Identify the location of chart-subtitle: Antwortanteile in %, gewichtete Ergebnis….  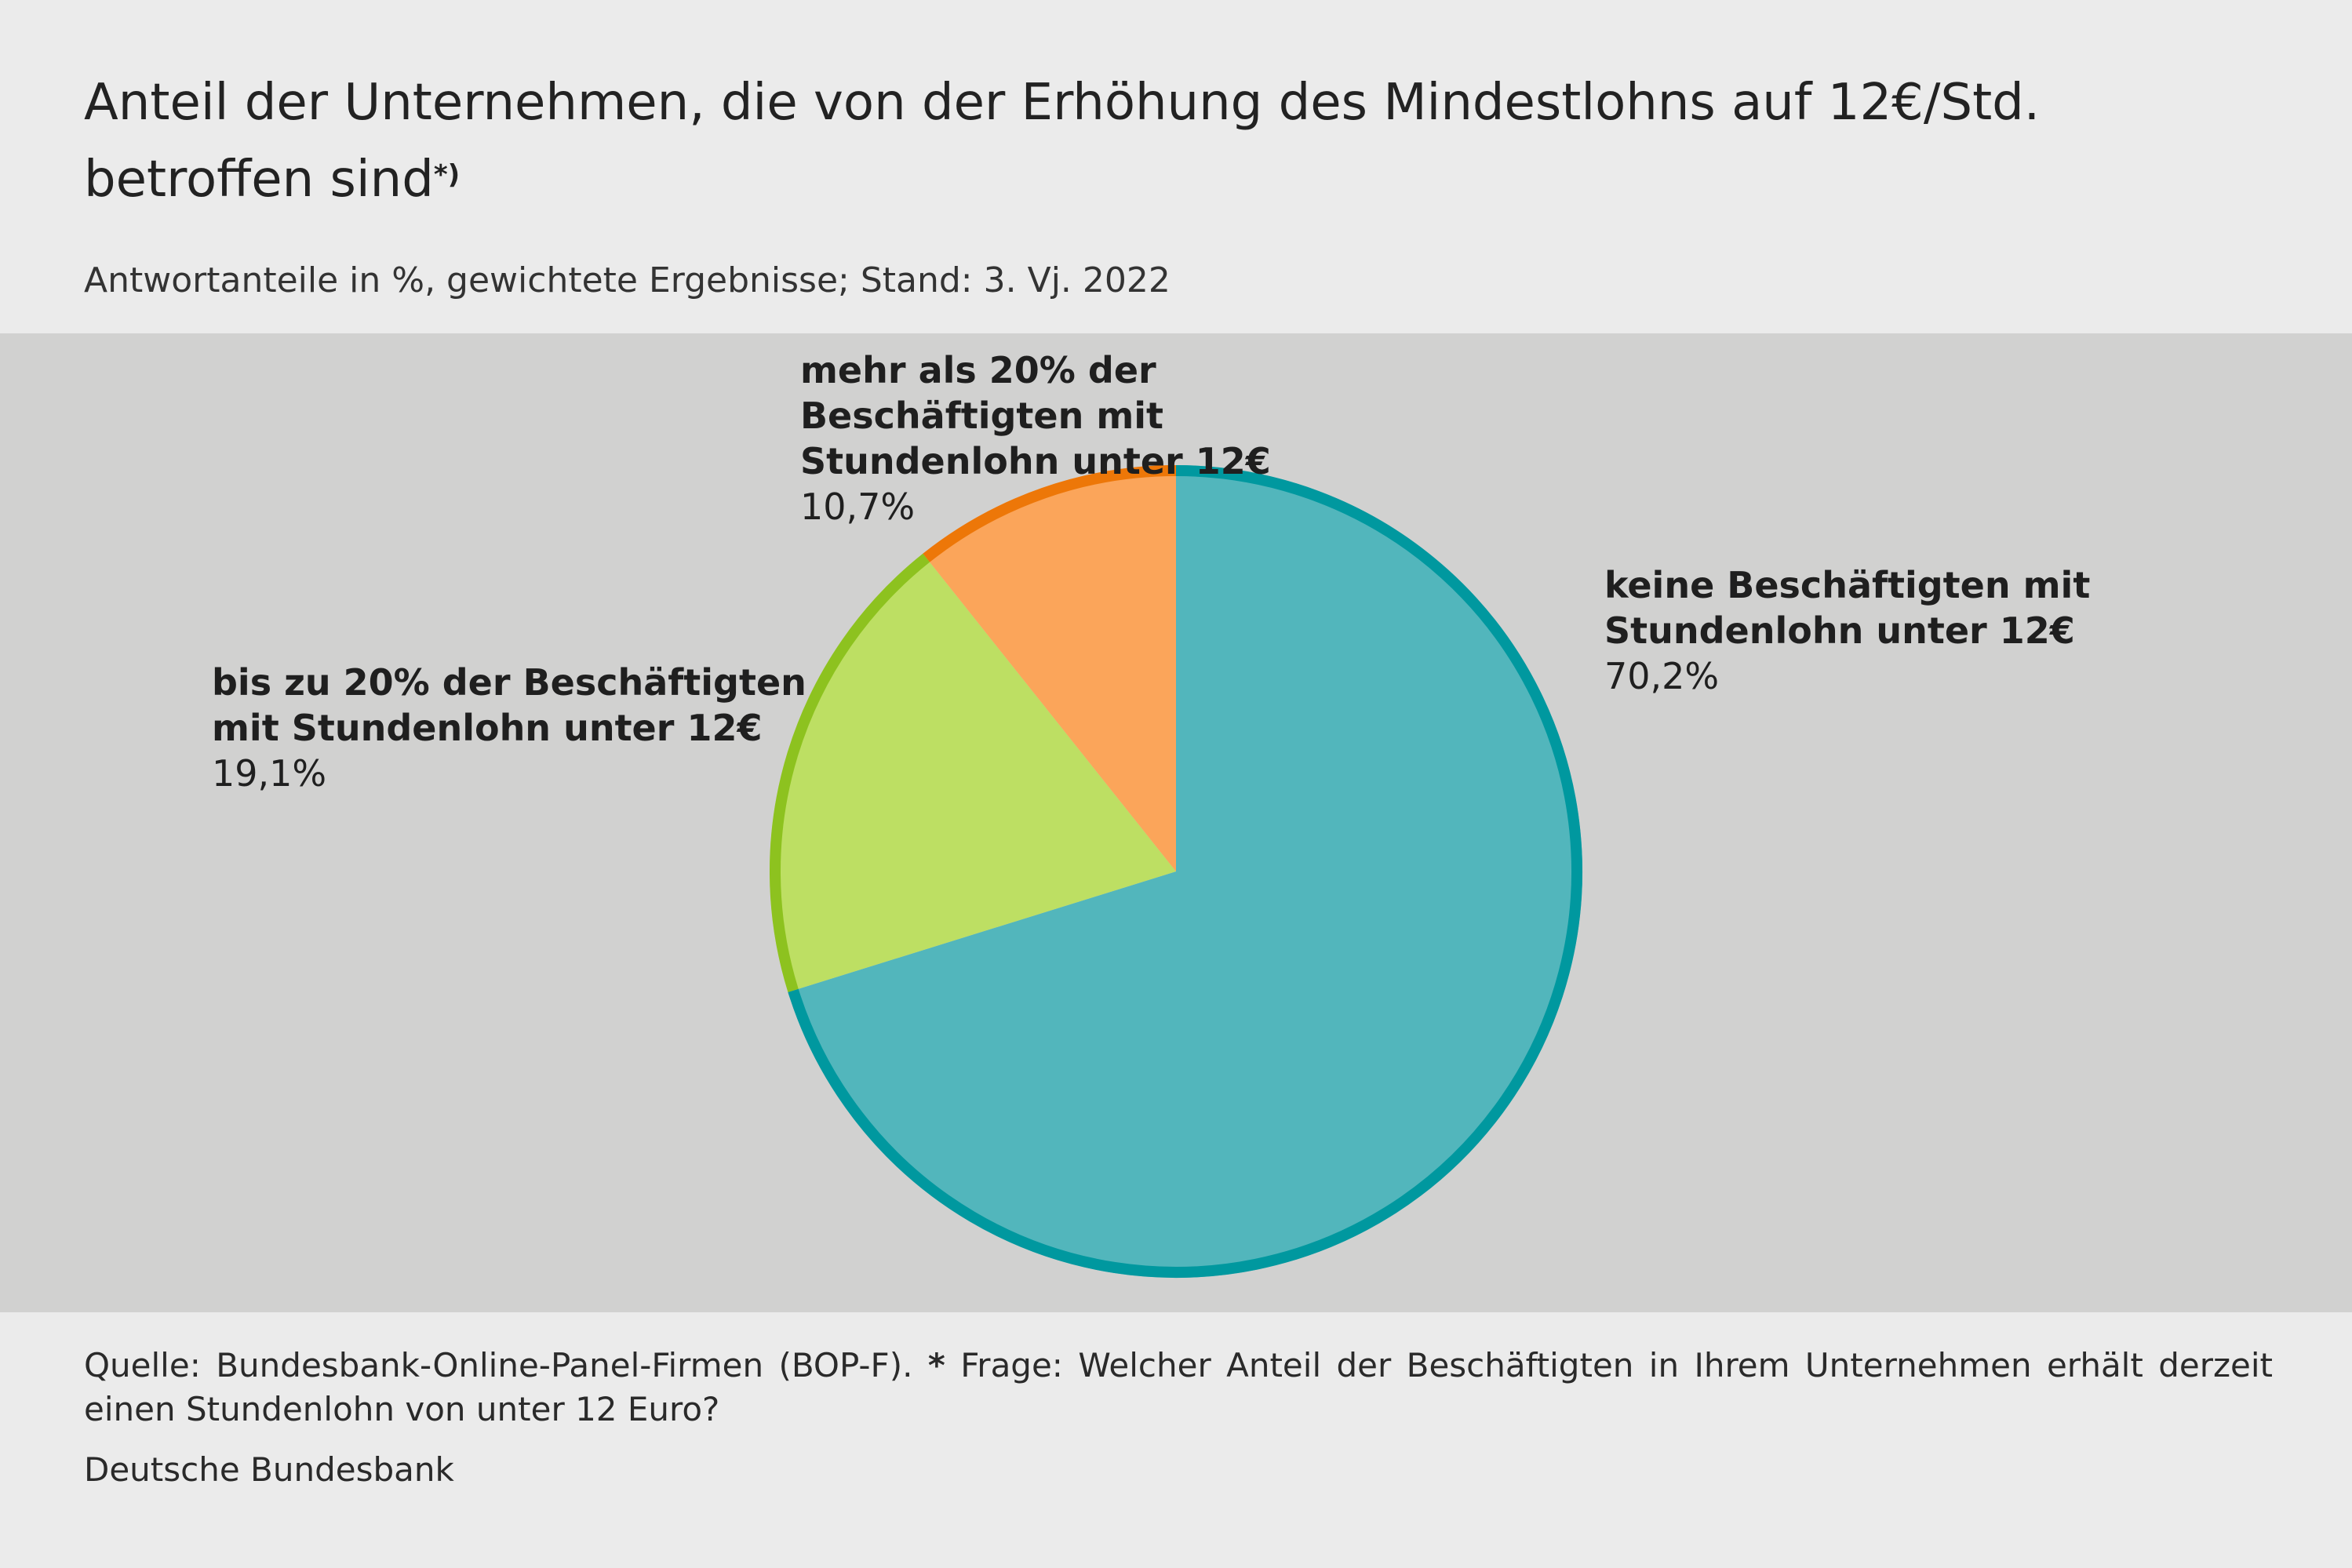
(627, 280).